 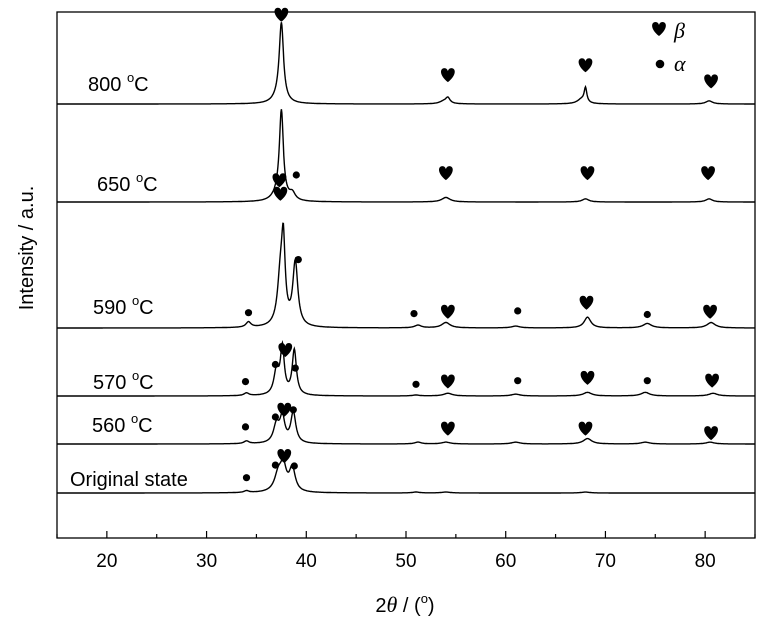 What do you see at coordinates (127, 183) in the screenshot?
I see `trace-label-650: 650 oC` at bounding box center [127, 183].